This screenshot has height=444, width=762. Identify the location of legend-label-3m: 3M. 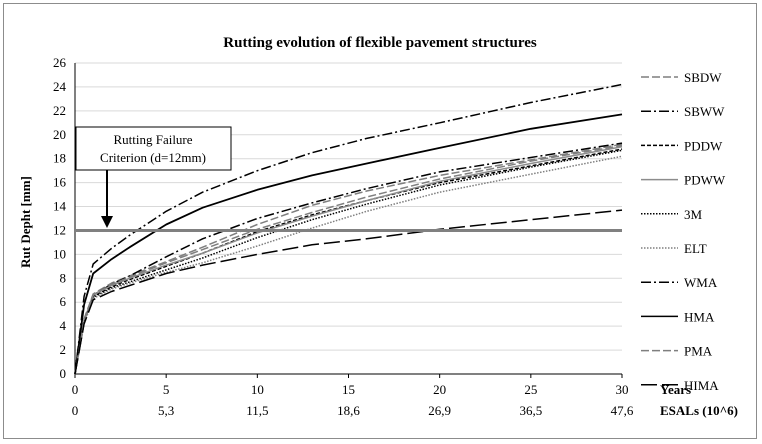
(693, 214).